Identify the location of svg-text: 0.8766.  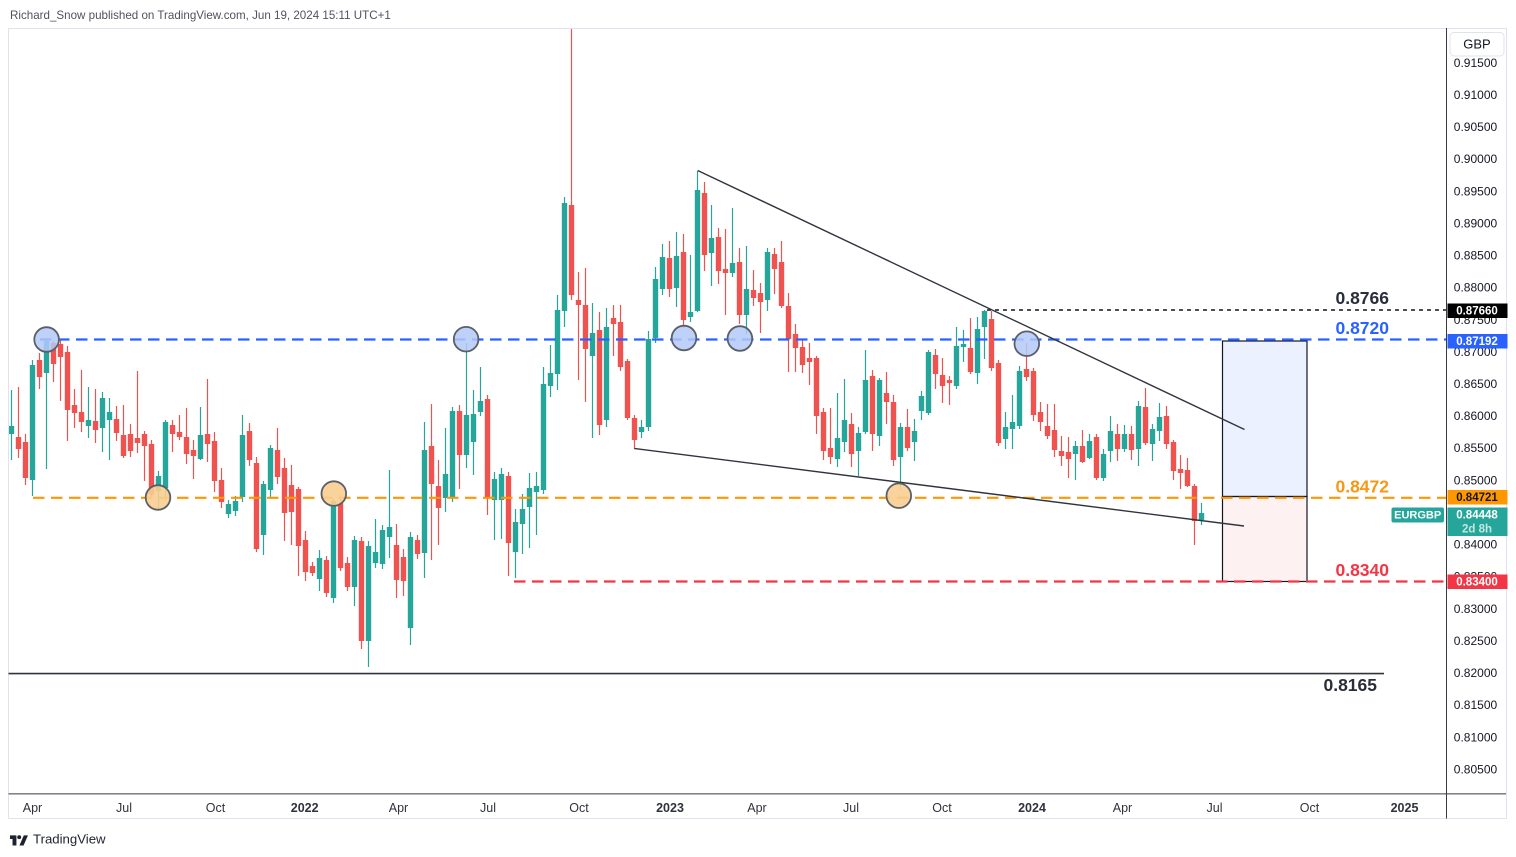
(1362, 298).